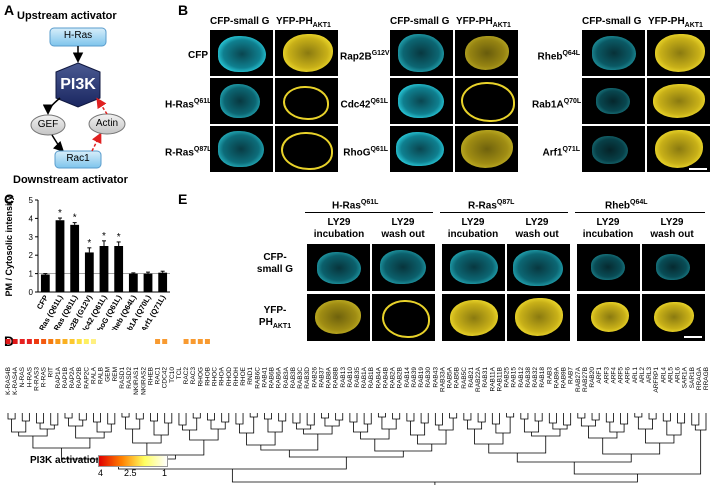  I want to click on legend-tick: 4, so click(101, 473).